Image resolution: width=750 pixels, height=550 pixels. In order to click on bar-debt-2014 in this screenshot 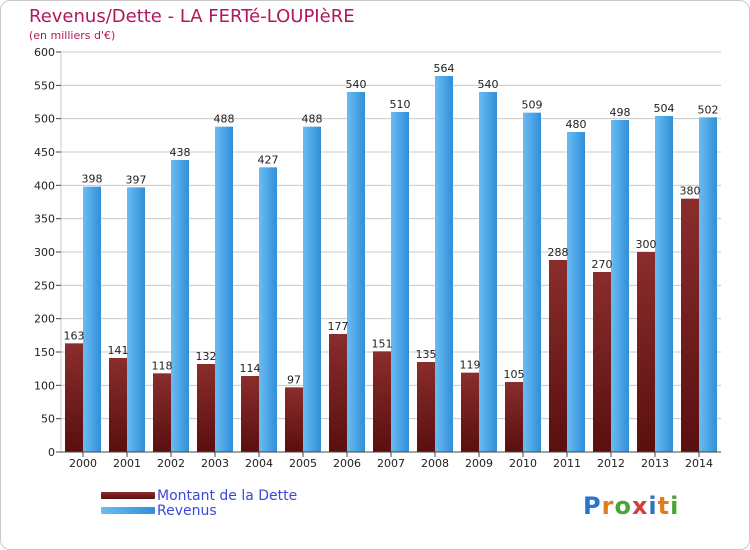, I will do `click(690, 325)`.